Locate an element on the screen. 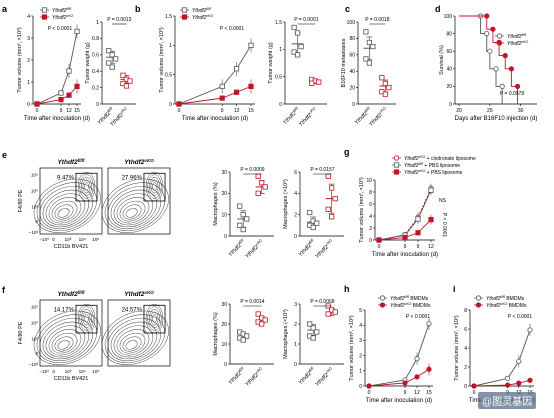  panel-letter: c is located at coordinates (347, 9).